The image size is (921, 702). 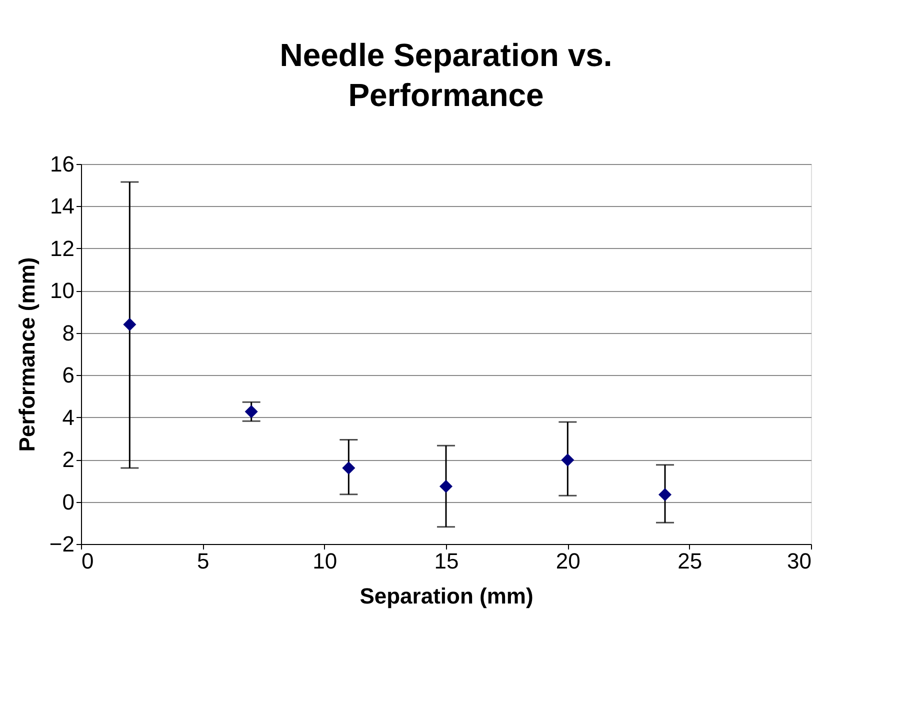 What do you see at coordinates (799, 561) in the screenshot?
I see `x-tick-label: 30` at bounding box center [799, 561].